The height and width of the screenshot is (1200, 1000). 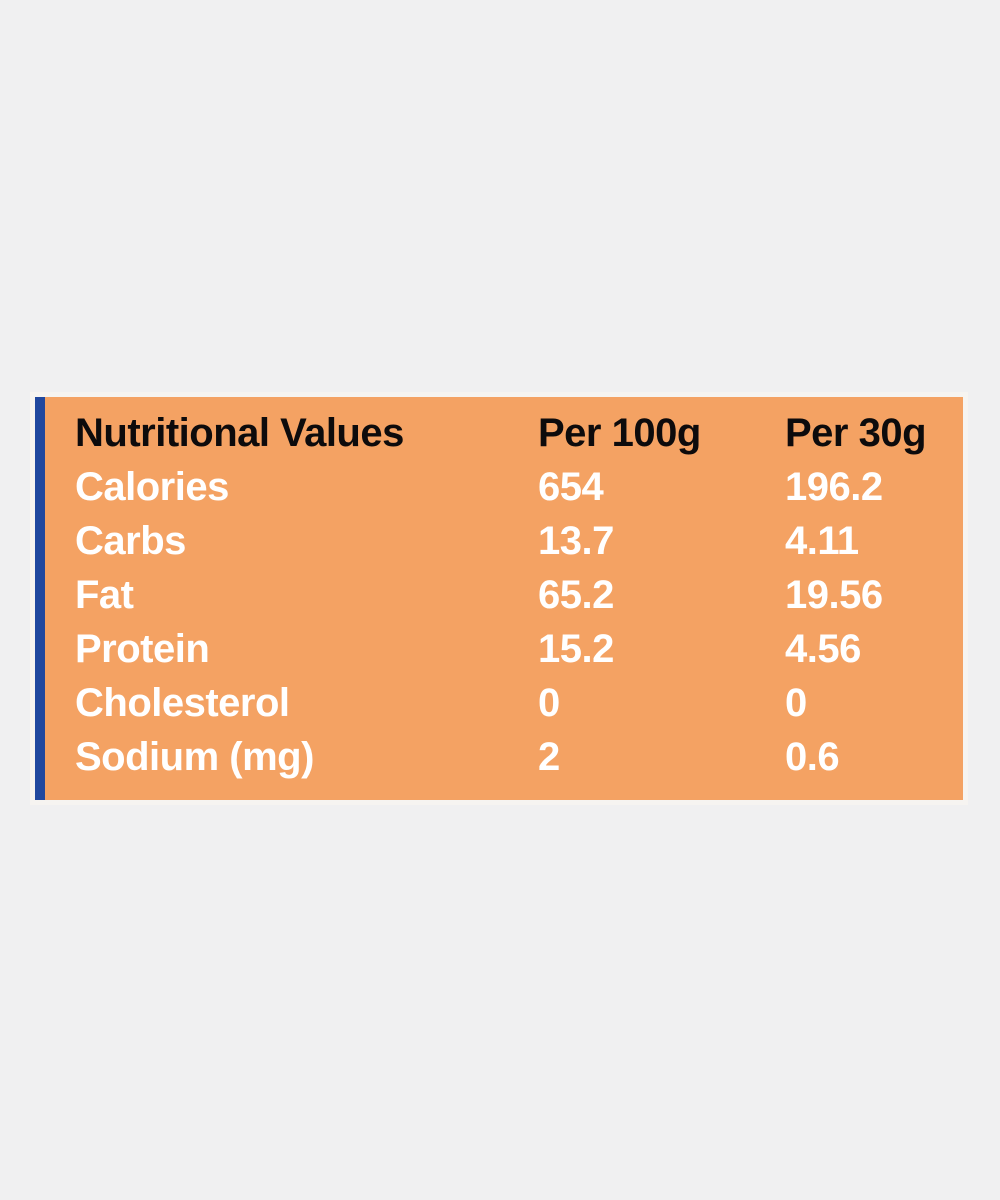 I want to click on row-carbs-label: Carbs, so click(x=130, y=541).